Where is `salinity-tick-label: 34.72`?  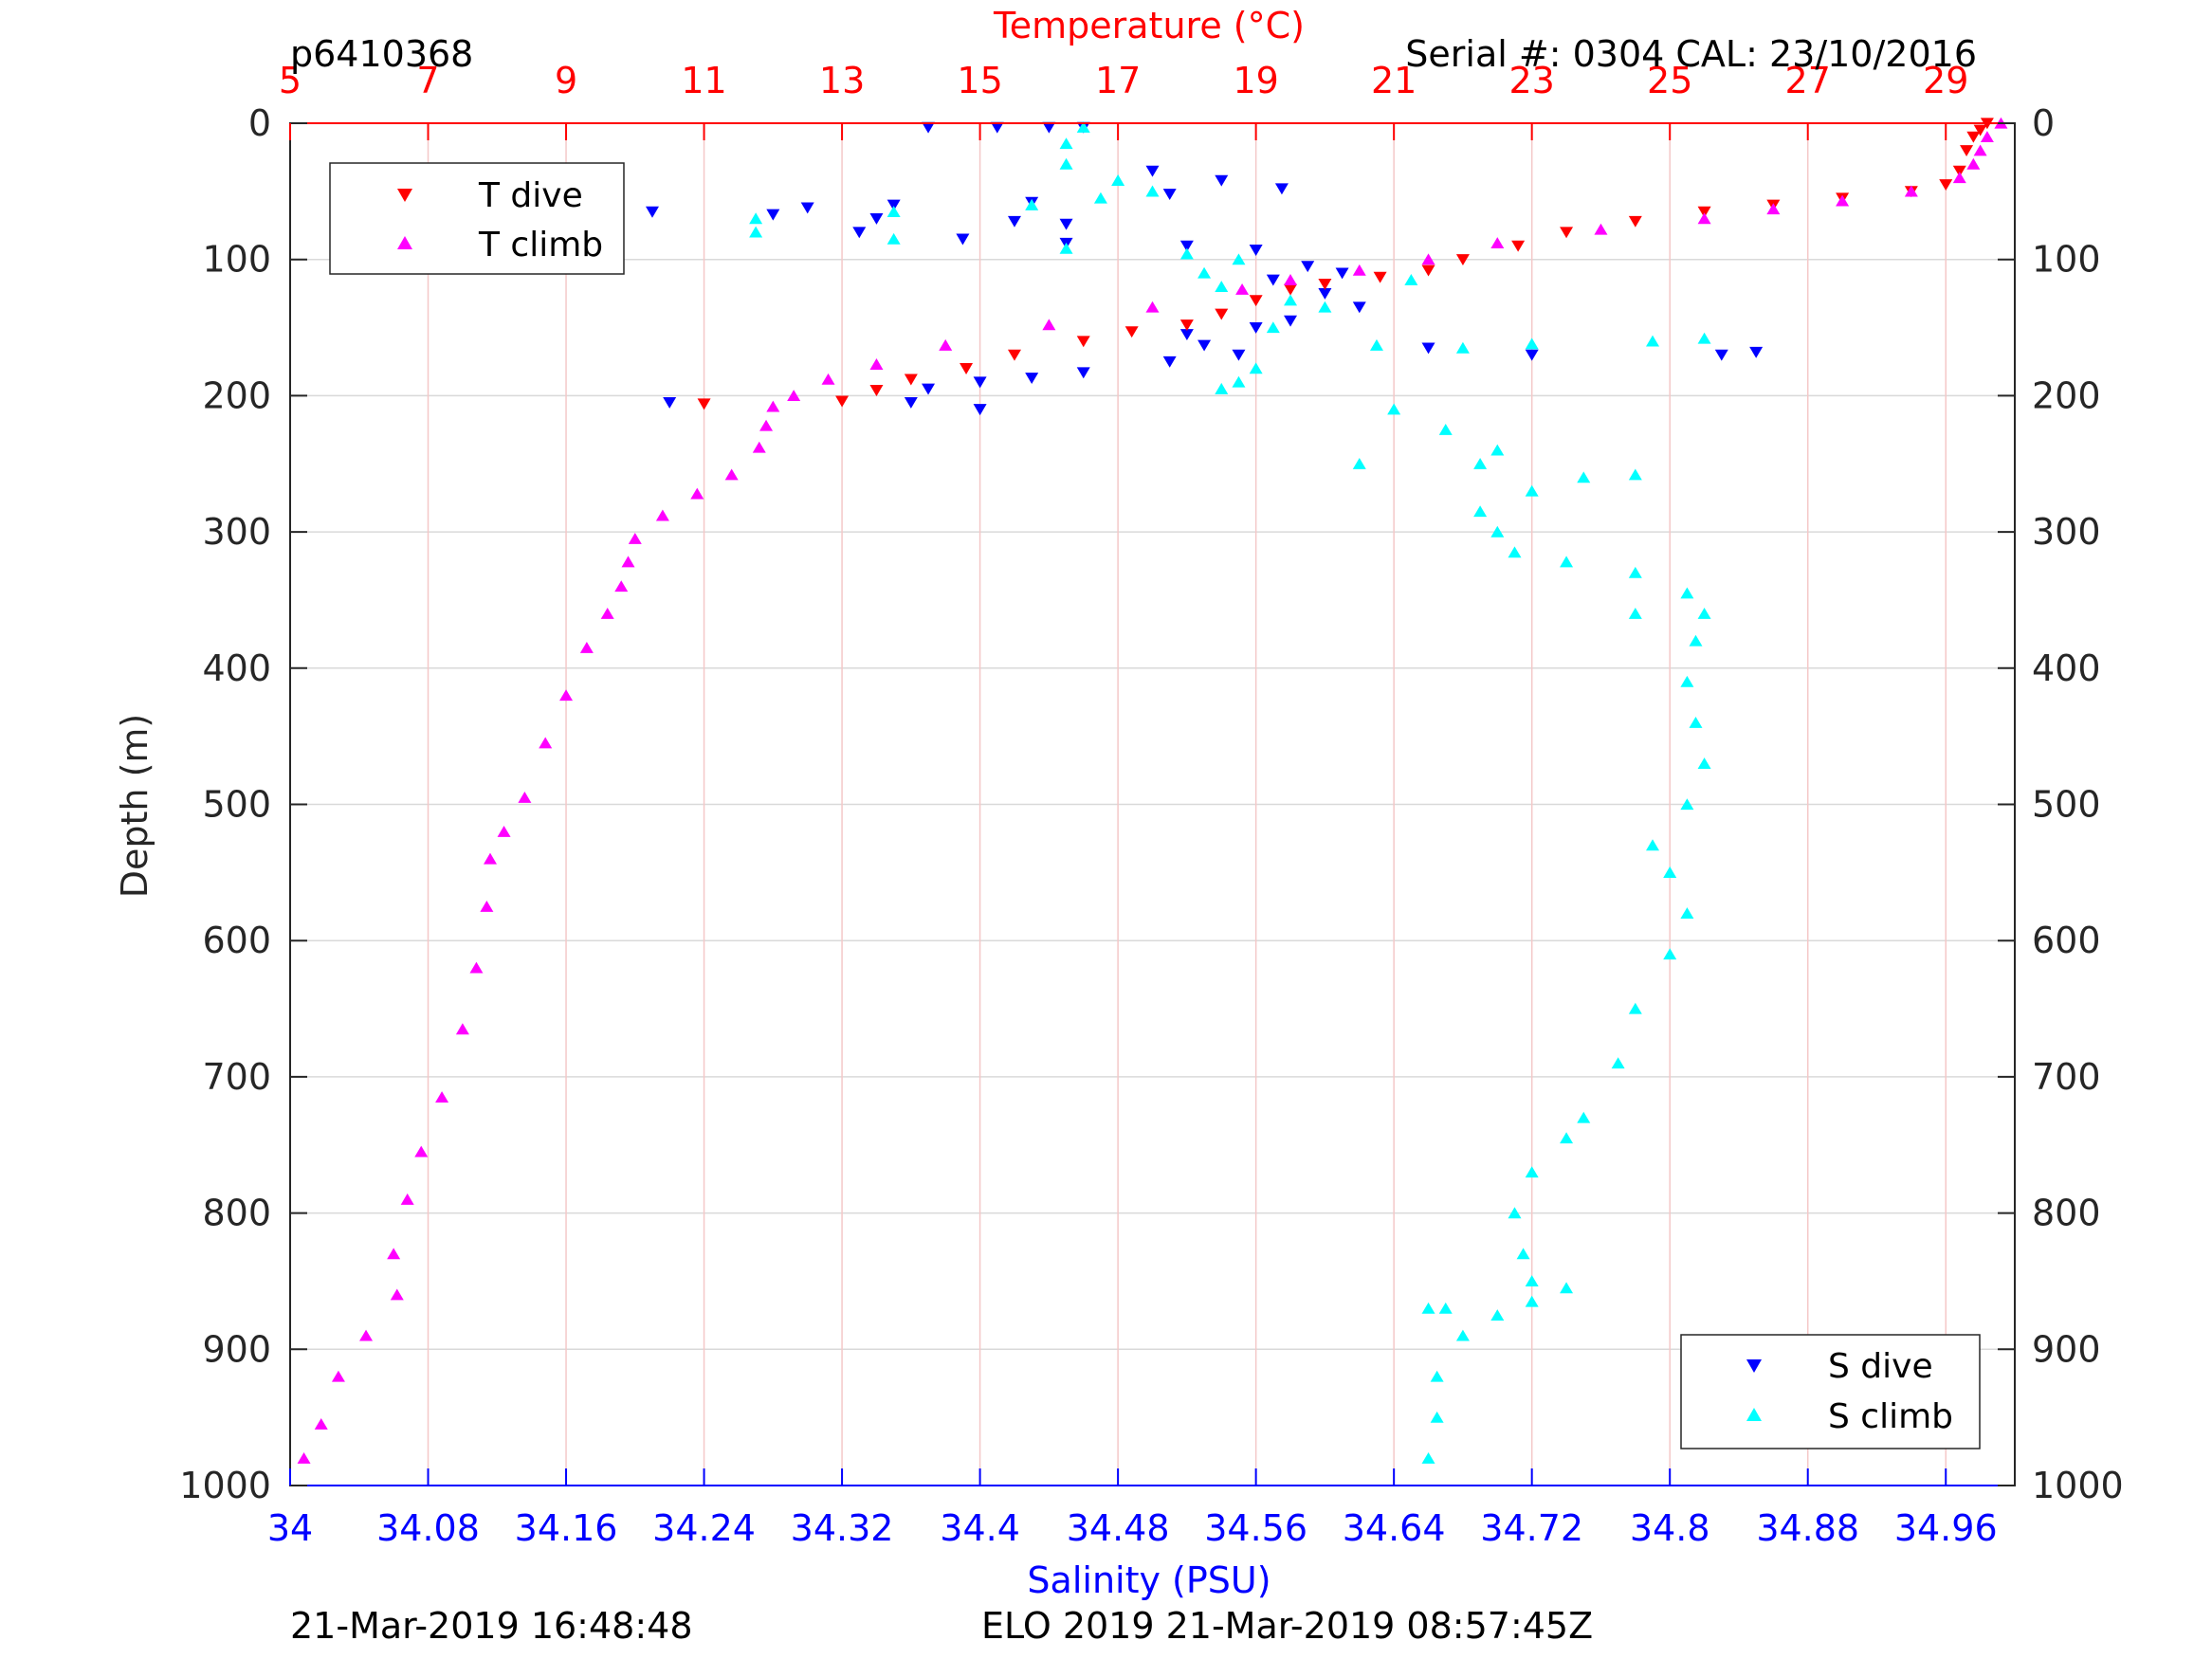
salinity-tick-label: 34.72 is located at coordinates (1531, 1528).